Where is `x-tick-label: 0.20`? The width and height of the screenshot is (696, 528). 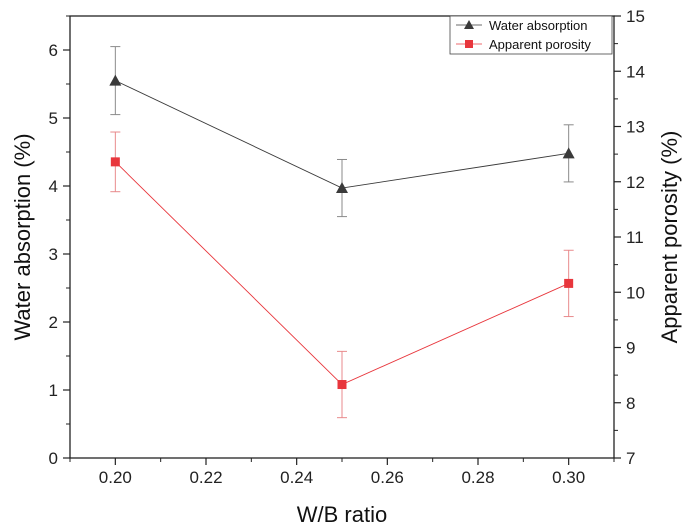 x-tick-label: 0.20 is located at coordinates (115, 477).